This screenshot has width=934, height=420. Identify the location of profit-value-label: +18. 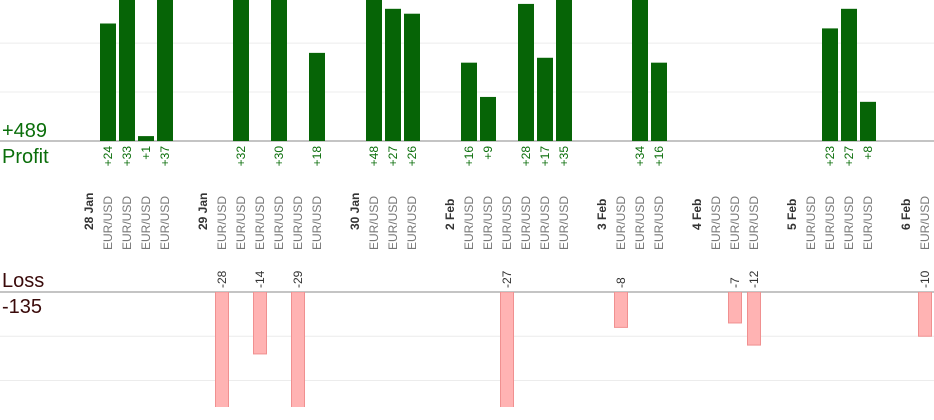
(317, 156).